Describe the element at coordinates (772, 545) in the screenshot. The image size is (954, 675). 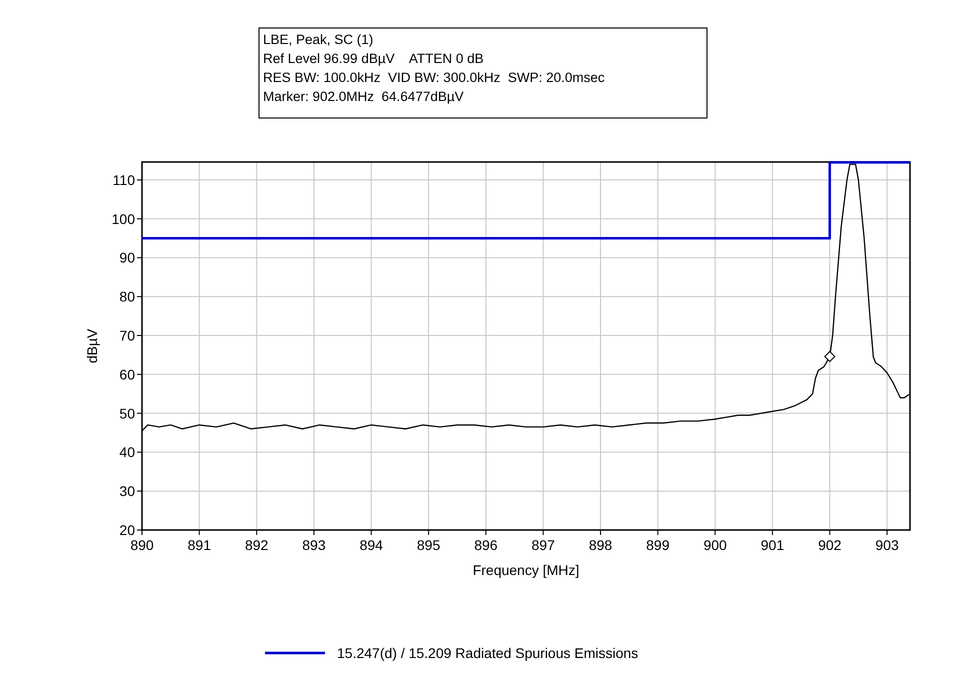
I see `x-tick-label: 901` at that location.